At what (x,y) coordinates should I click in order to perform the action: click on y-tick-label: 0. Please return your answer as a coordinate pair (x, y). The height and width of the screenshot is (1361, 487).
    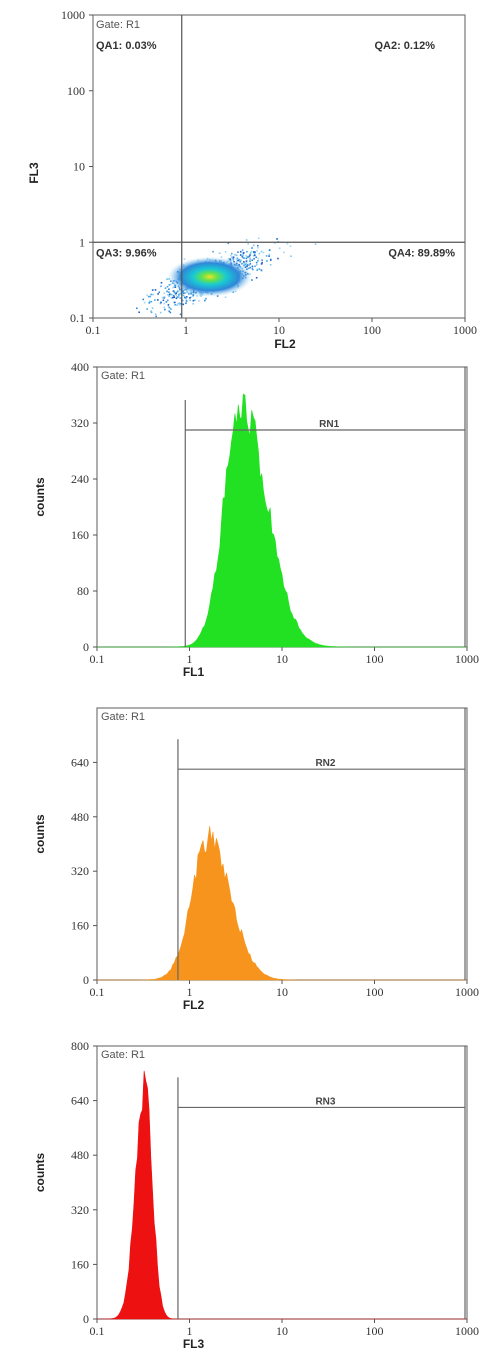
    Looking at the image, I should click on (86, 647).